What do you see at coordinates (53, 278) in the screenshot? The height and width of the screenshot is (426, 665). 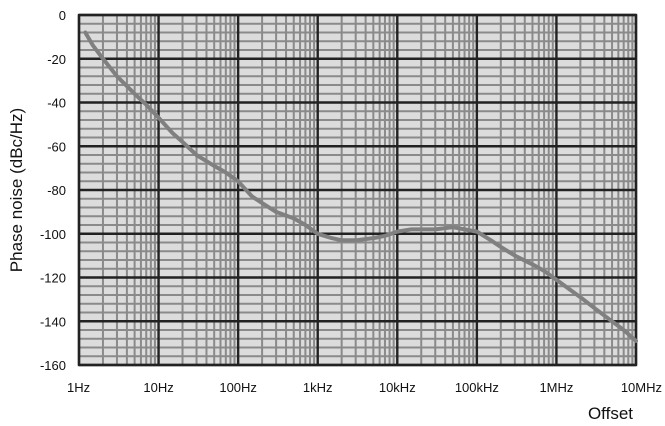 I see `y-tick-label: -120` at bounding box center [53, 278].